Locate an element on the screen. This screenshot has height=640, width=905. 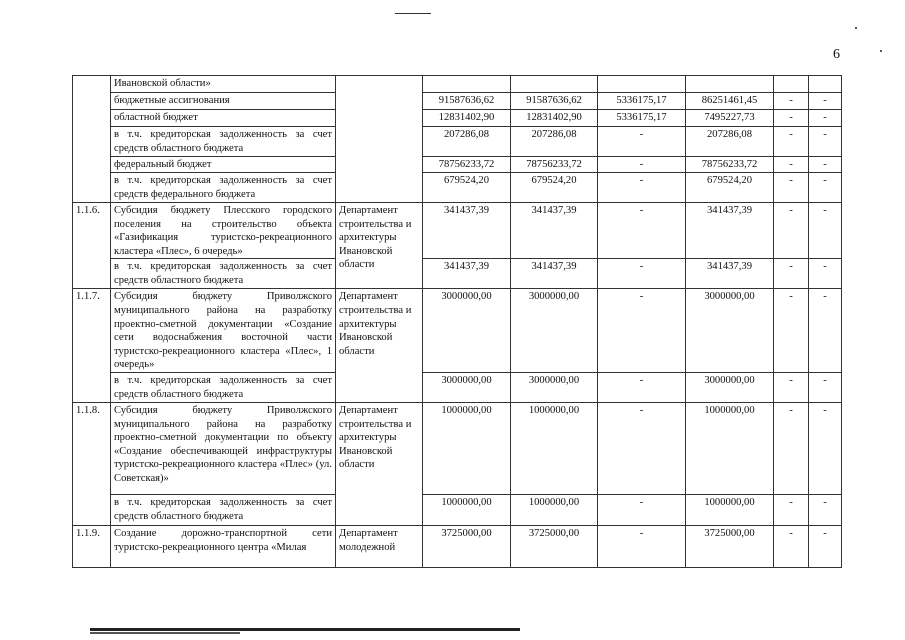
item-number-cell: 1.1.7. is located at coordinates (91, 345).